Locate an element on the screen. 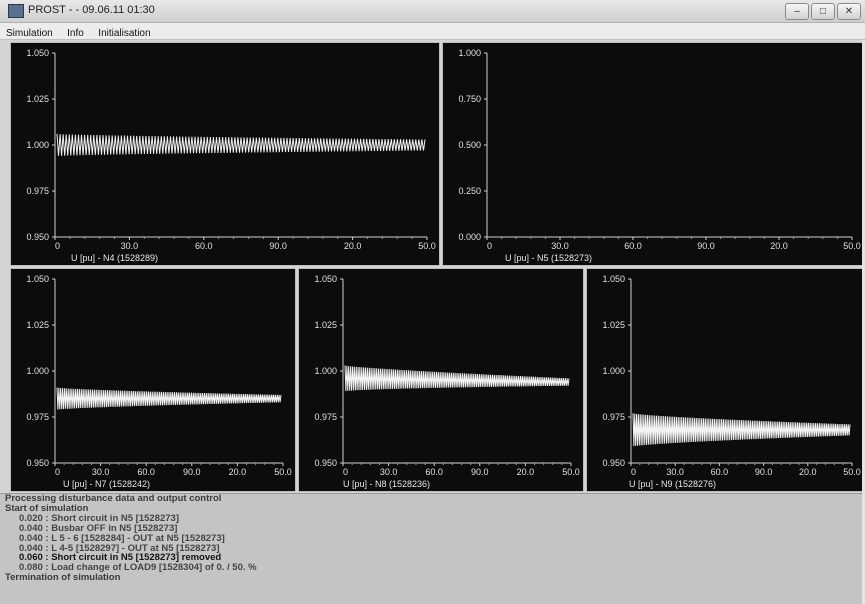 Image resolution: width=865 pixels, height=604 pixels. app-icon is located at coordinates (16, 11).